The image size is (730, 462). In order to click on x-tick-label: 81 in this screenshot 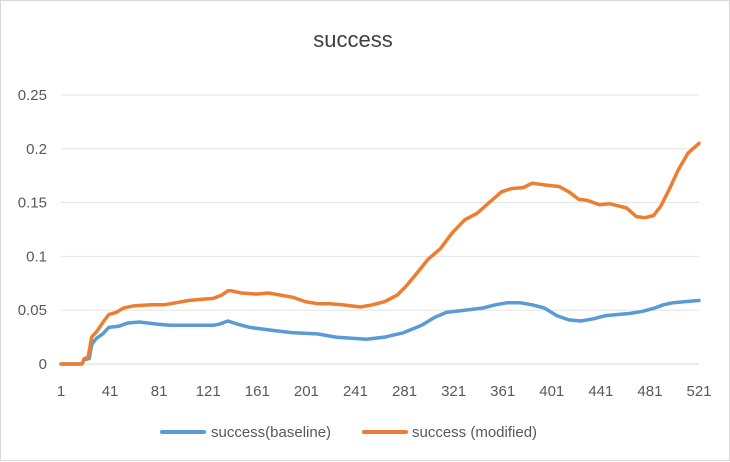, I will do `click(159, 391)`.